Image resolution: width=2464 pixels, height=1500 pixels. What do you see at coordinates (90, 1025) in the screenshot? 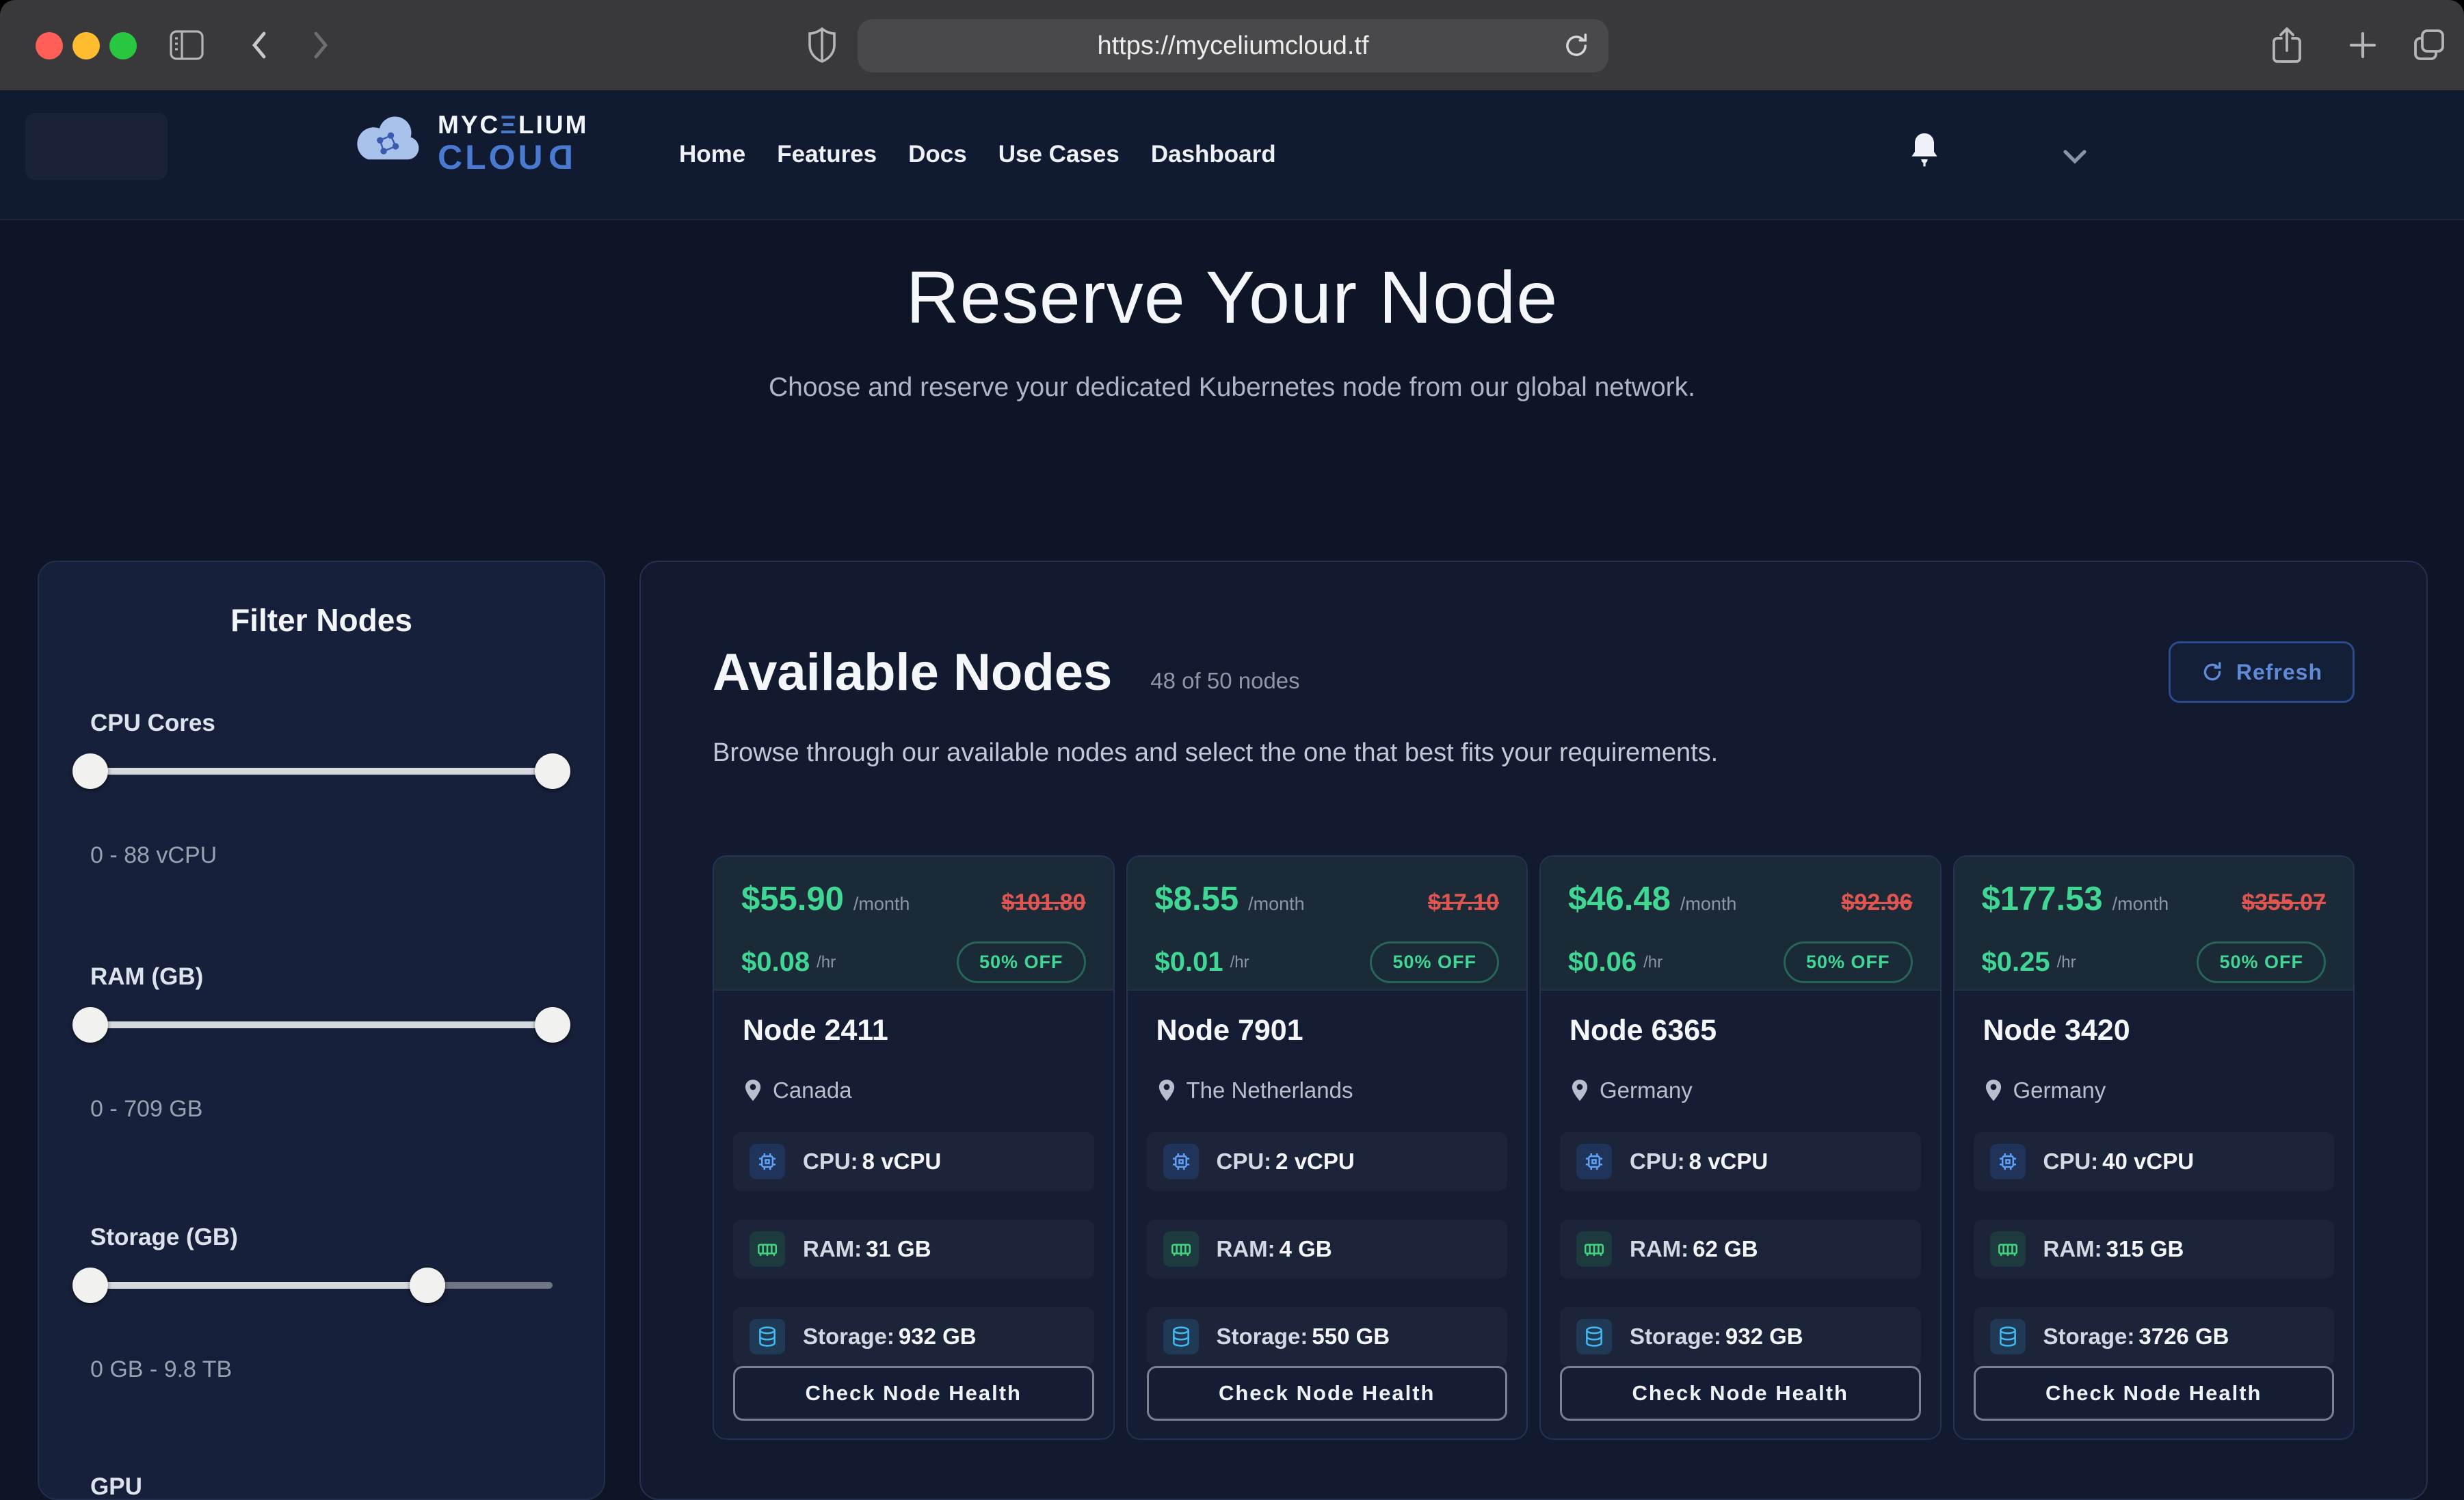
I see `ram-slider-min-handle` at bounding box center [90, 1025].